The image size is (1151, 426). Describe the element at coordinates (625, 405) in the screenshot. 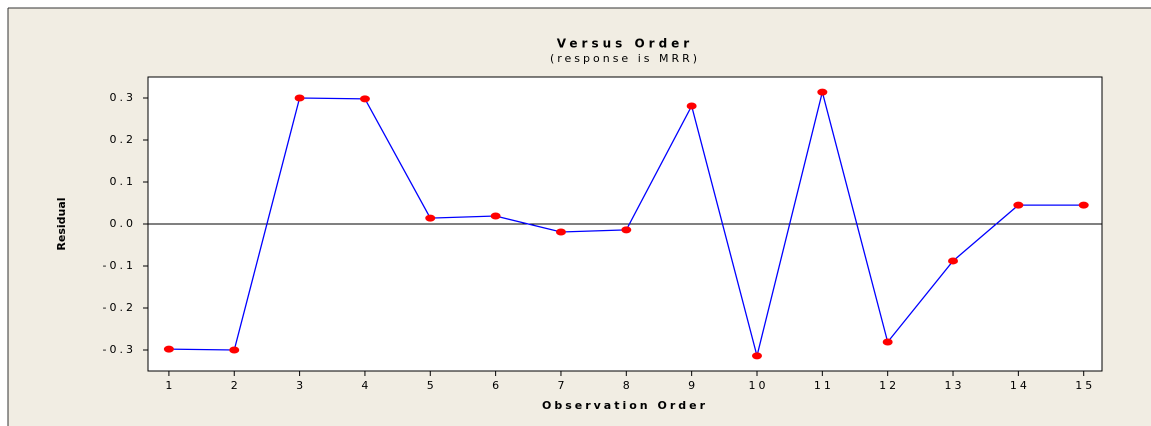

I see `x-axis-label: Observation Order` at that location.